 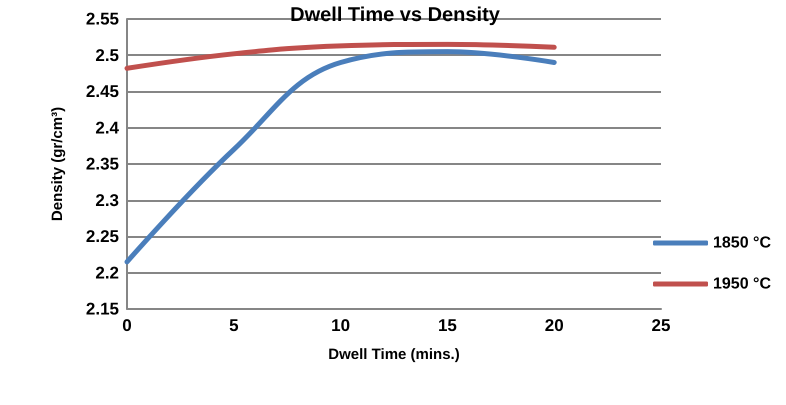 I want to click on legend-label: 1950 °C, so click(x=742, y=284).